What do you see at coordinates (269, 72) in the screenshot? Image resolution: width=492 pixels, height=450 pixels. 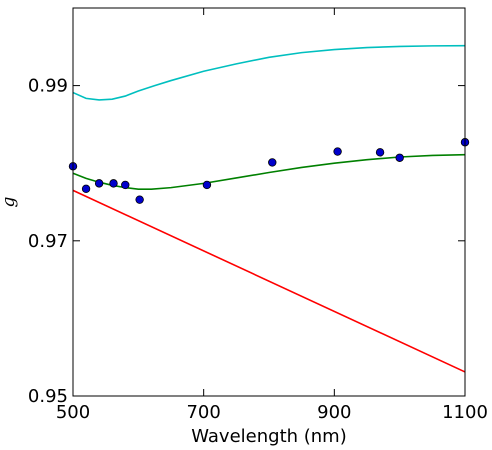 I see `cyan-curve` at bounding box center [269, 72].